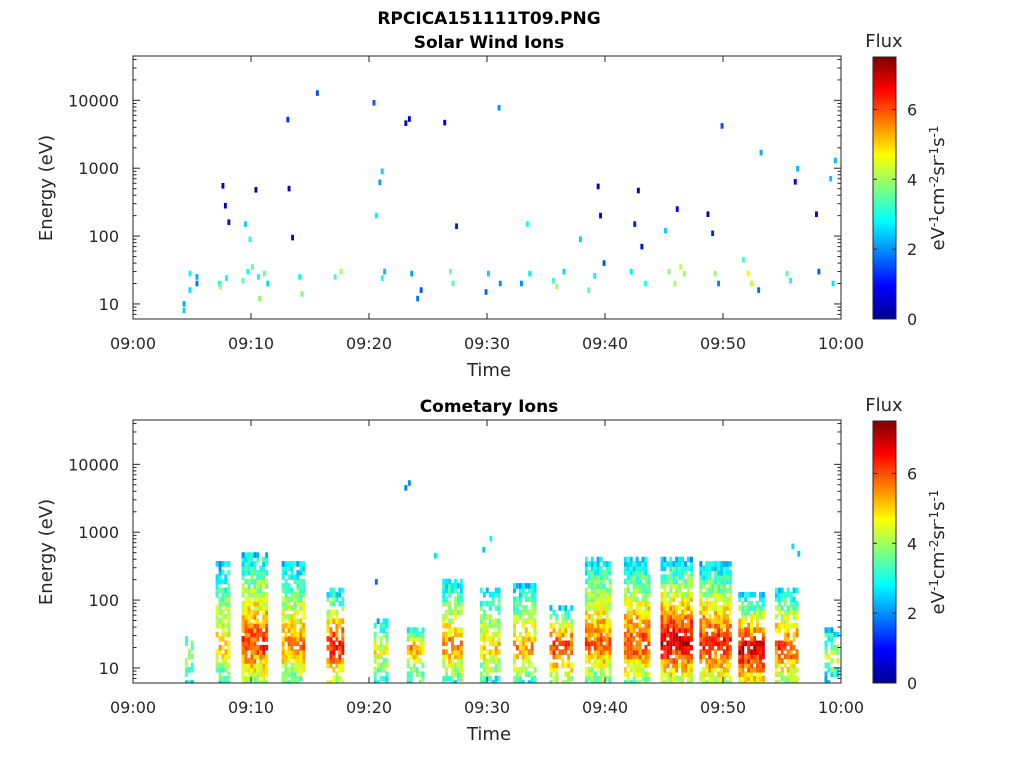 The image size is (1024, 768). Describe the element at coordinates (488, 734) in the screenshot. I see `x-axis-label: Time` at that location.